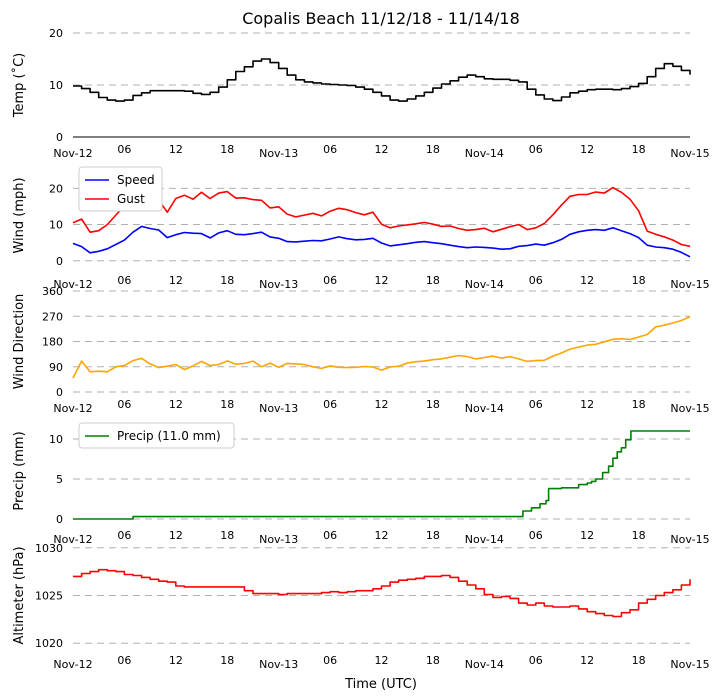 This screenshot has height=700, width=723. I want to click on series-line-temp, so click(382, 80).